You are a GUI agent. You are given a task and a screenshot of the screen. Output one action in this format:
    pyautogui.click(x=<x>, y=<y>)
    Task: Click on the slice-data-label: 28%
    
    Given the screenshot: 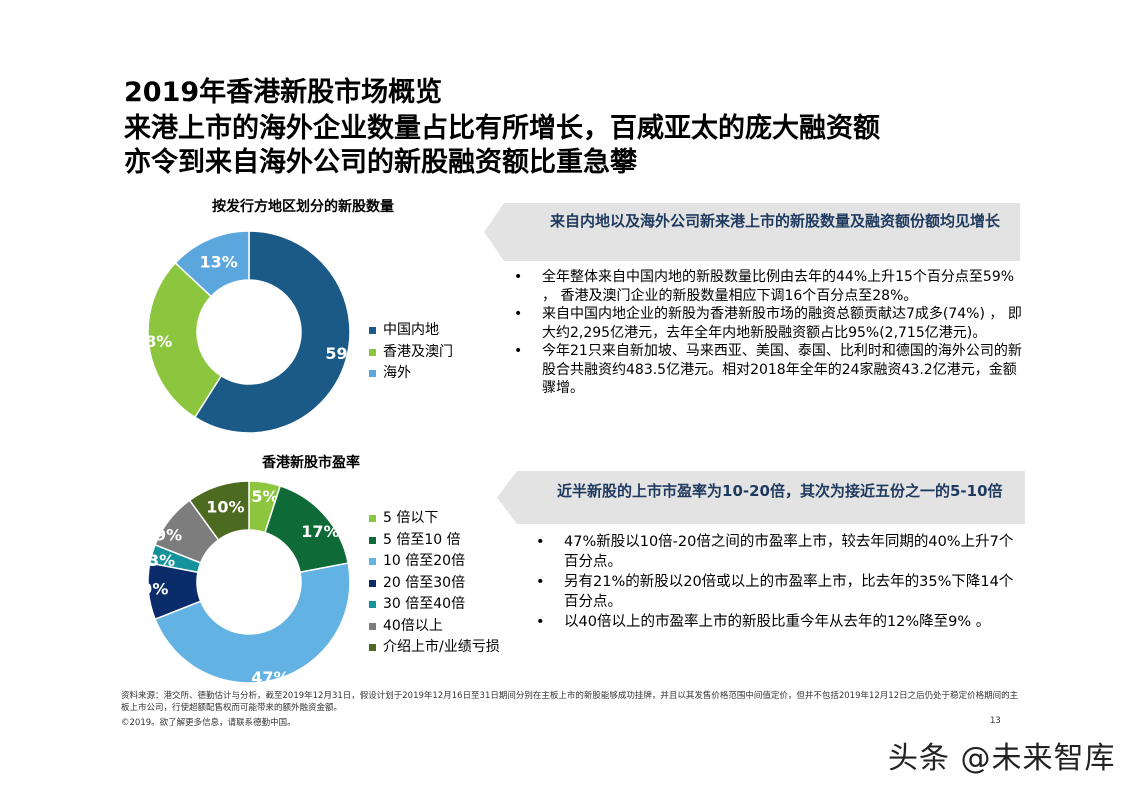 What is the action you would take?
    pyautogui.click(x=153, y=341)
    